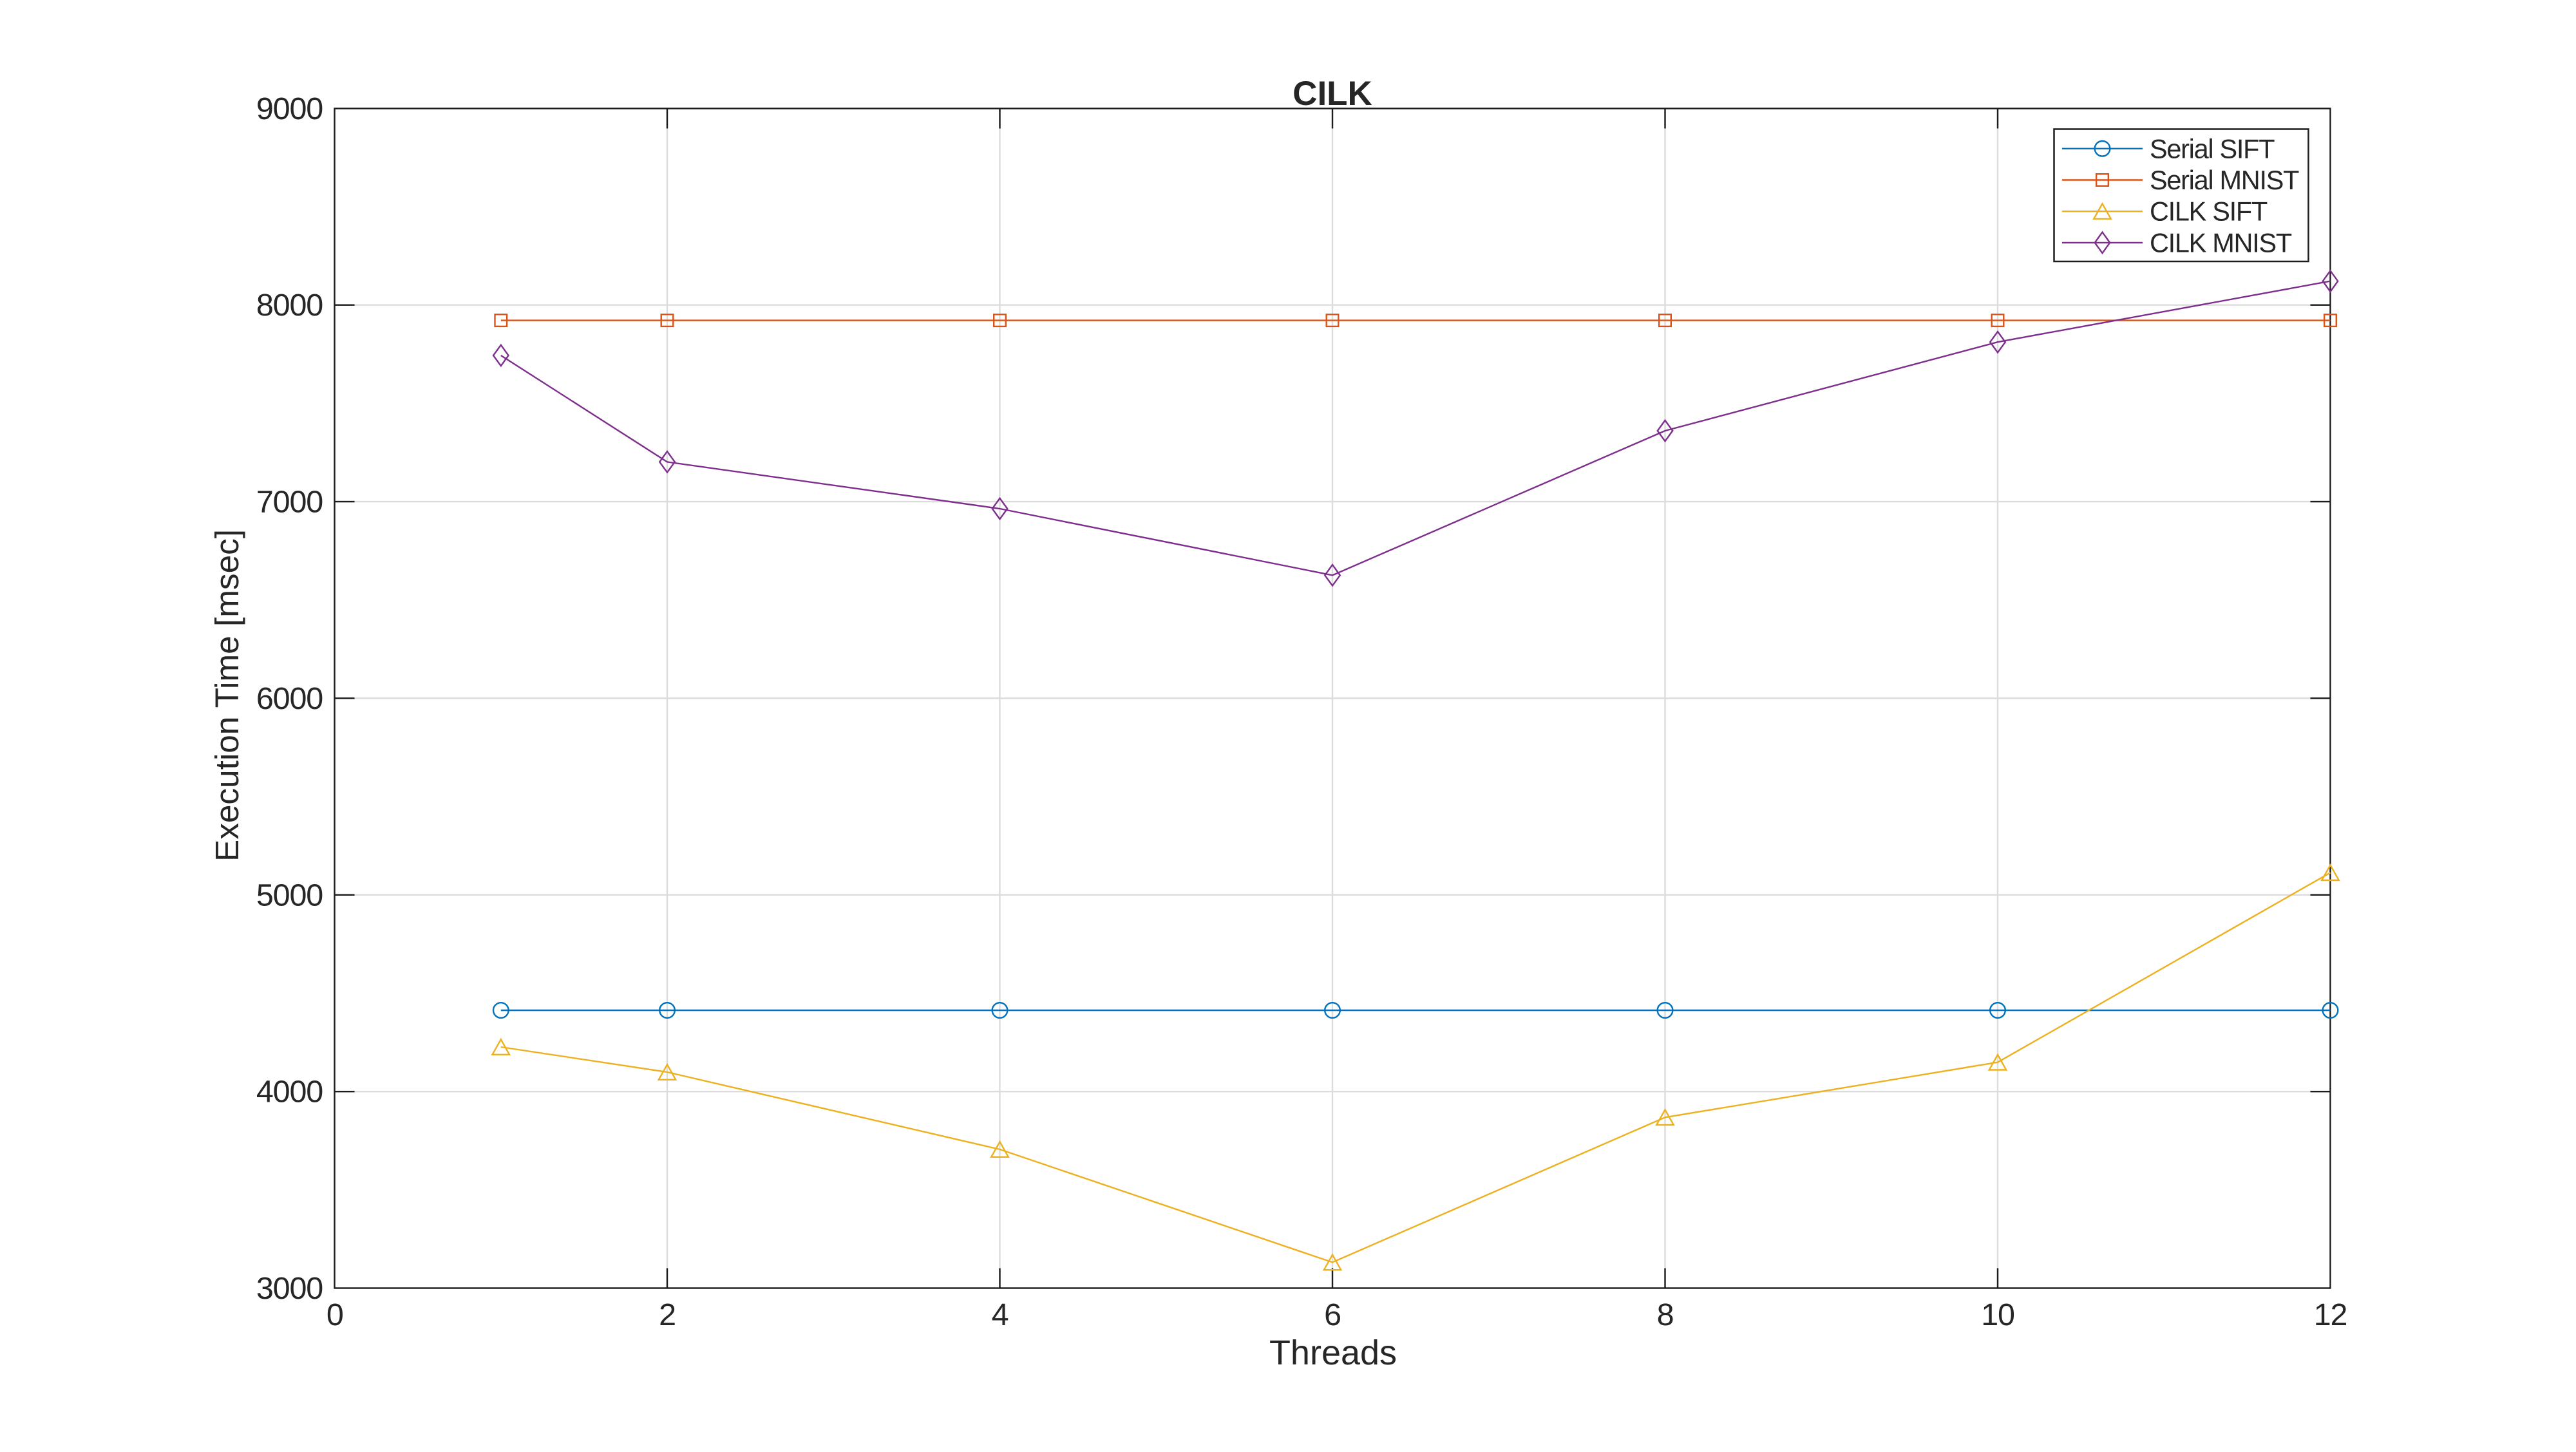 The image size is (2576, 1452). Describe the element at coordinates (335, 1314) in the screenshot. I see `svg-text: 0` at that location.